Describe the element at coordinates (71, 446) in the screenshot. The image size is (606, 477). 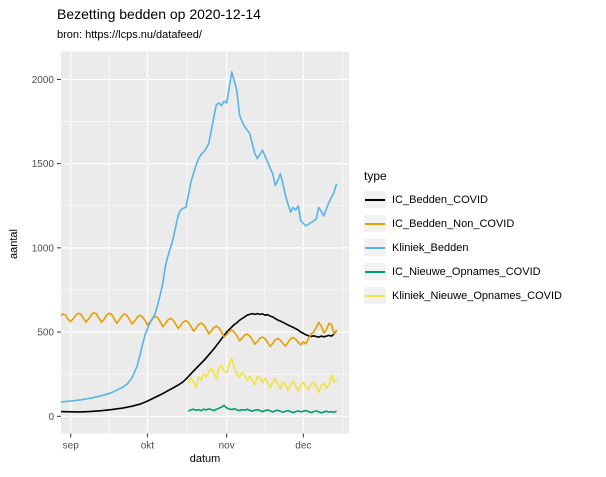
I see `x-tick-label: sep` at that location.